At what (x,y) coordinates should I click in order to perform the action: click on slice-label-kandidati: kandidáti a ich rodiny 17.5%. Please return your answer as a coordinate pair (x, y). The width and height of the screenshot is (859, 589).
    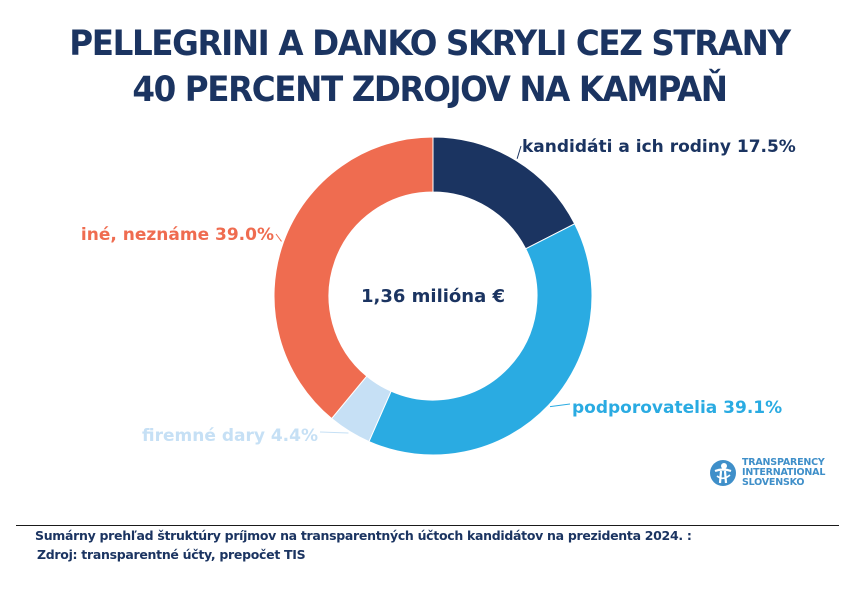
    Looking at the image, I should click on (659, 147).